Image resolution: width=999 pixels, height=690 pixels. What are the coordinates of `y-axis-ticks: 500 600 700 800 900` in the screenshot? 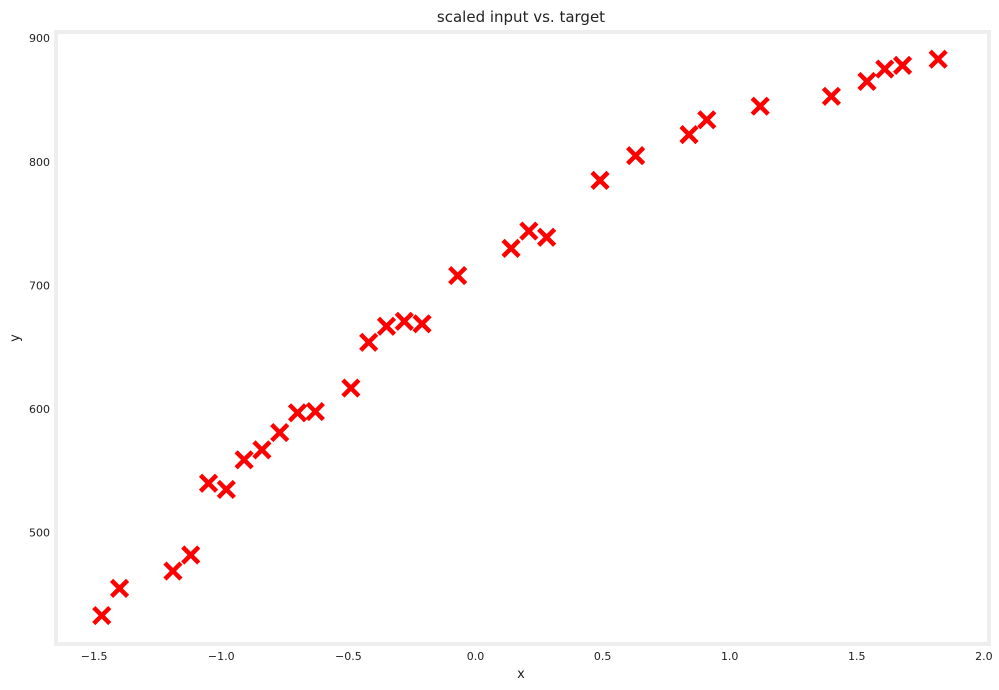 It's located at (39, 286).